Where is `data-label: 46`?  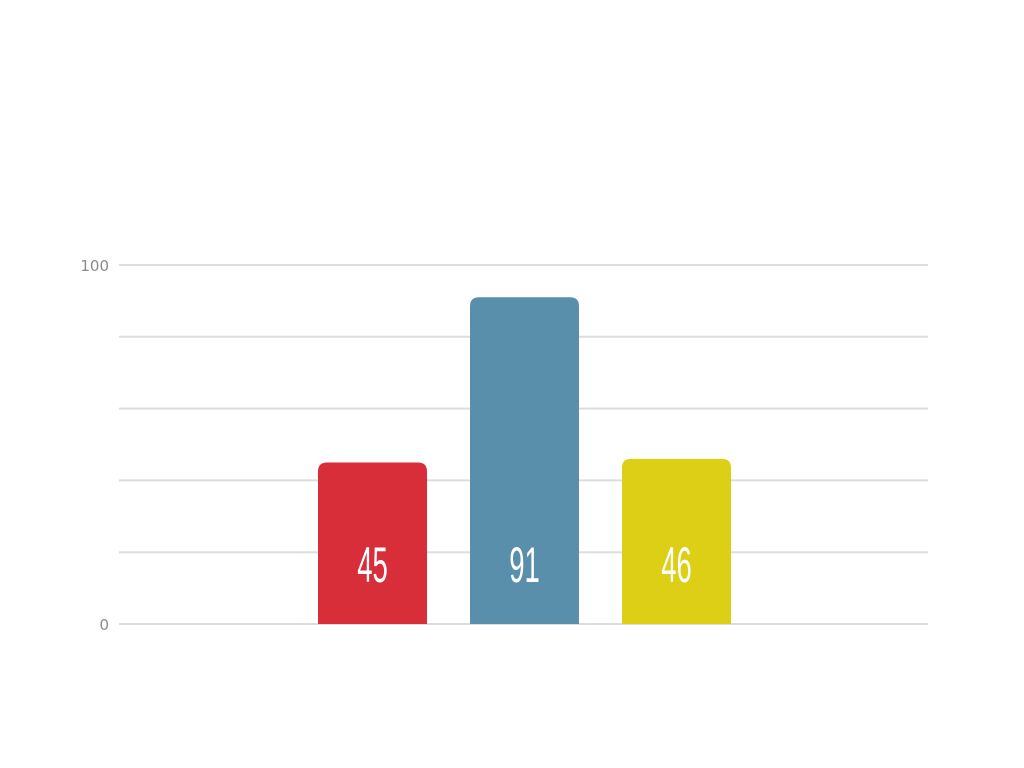
data-label: 46 is located at coordinates (676, 564).